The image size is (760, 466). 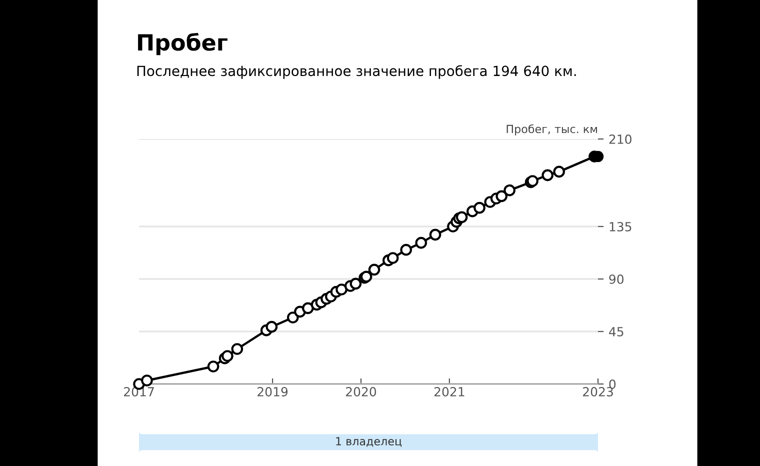 What do you see at coordinates (598, 391) in the screenshot?
I see `x-tick-label: 2023` at bounding box center [598, 391].